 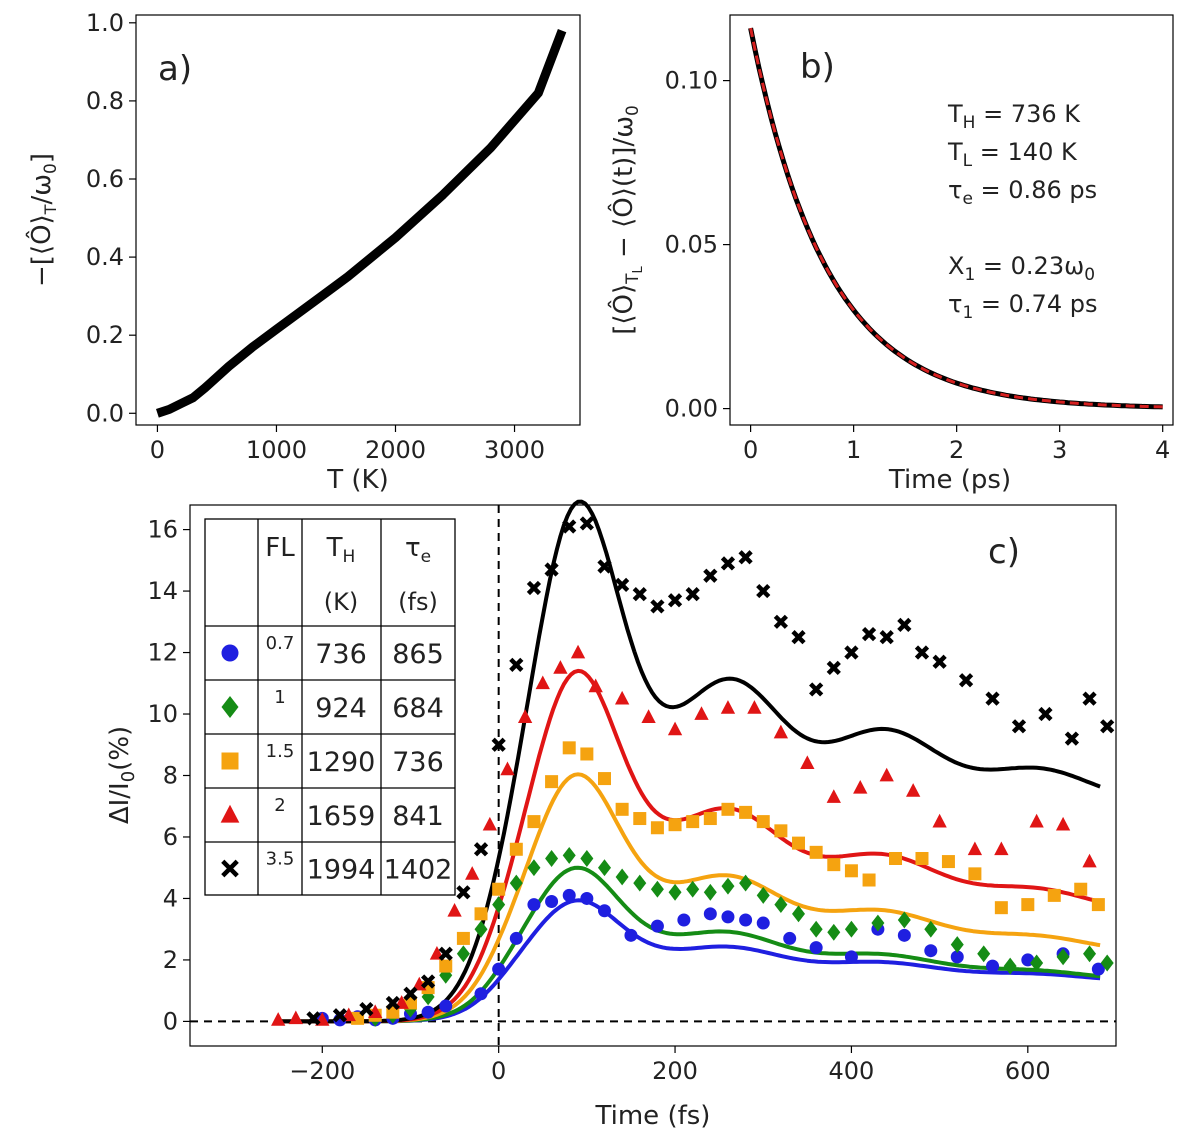 What do you see at coordinates (162, 653) in the screenshot?
I see `panel-c-ytick-label: 12` at bounding box center [162, 653].